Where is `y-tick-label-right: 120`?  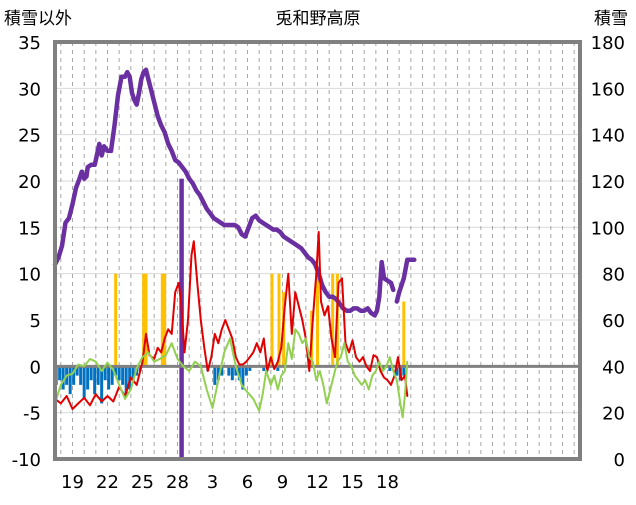 y-tick-label-right: 120 is located at coordinates (608, 182).